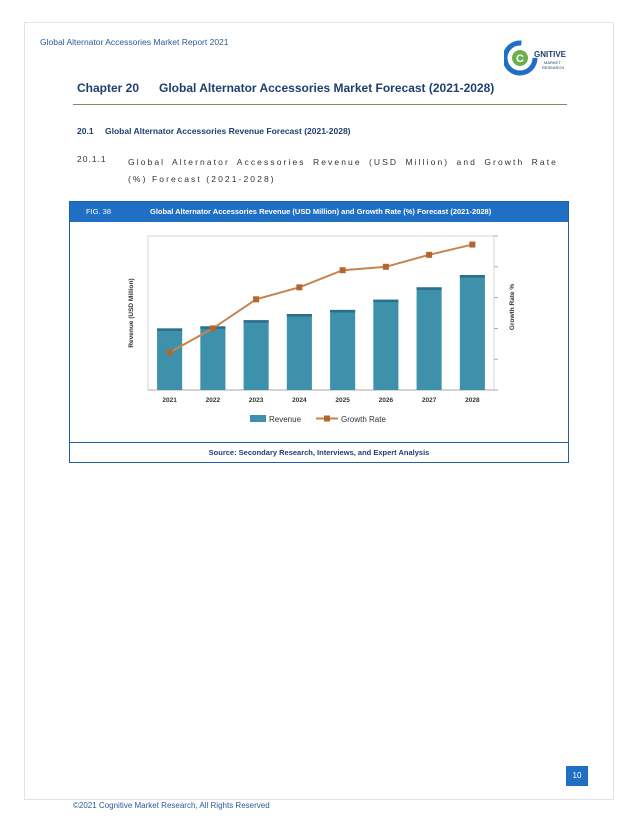  Describe the element at coordinates (299, 400) in the screenshot. I see `x-tick-label: 2024` at that location.